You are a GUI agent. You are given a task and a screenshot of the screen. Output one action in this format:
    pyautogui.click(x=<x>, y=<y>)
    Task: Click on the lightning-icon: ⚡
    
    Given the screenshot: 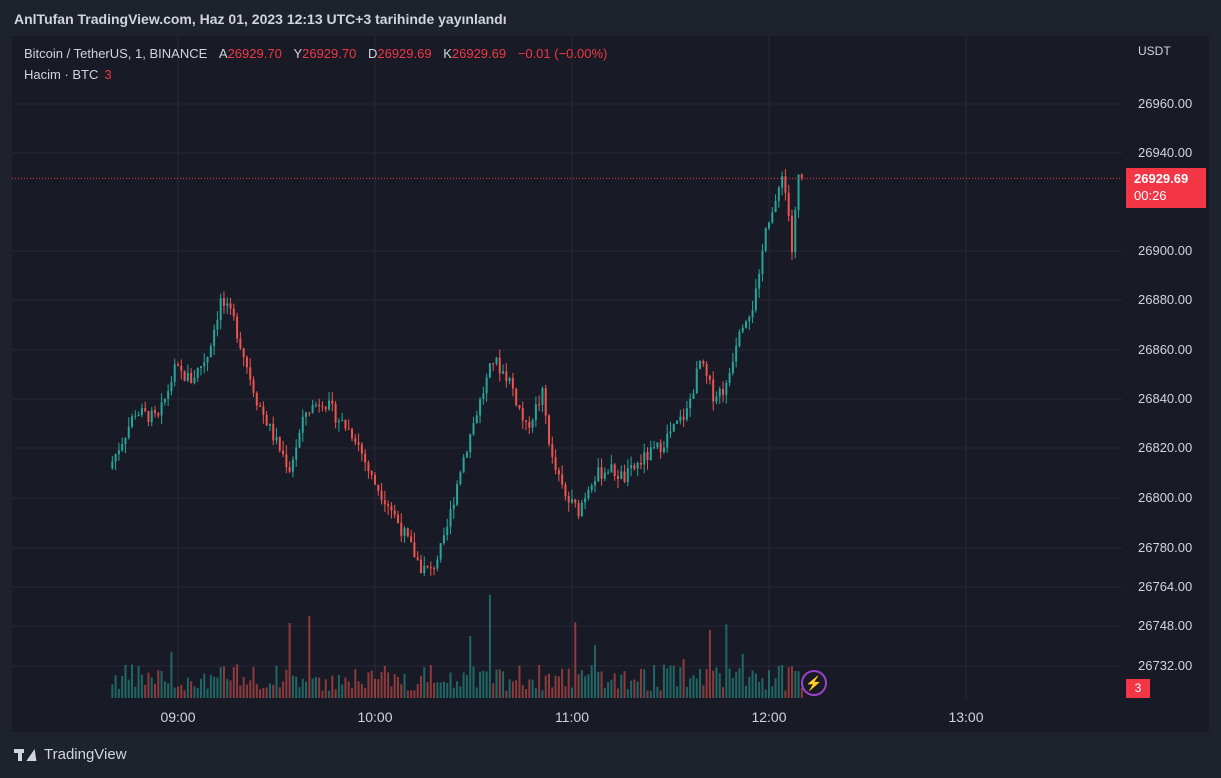 What is the action you would take?
    pyautogui.click(x=814, y=683)
    